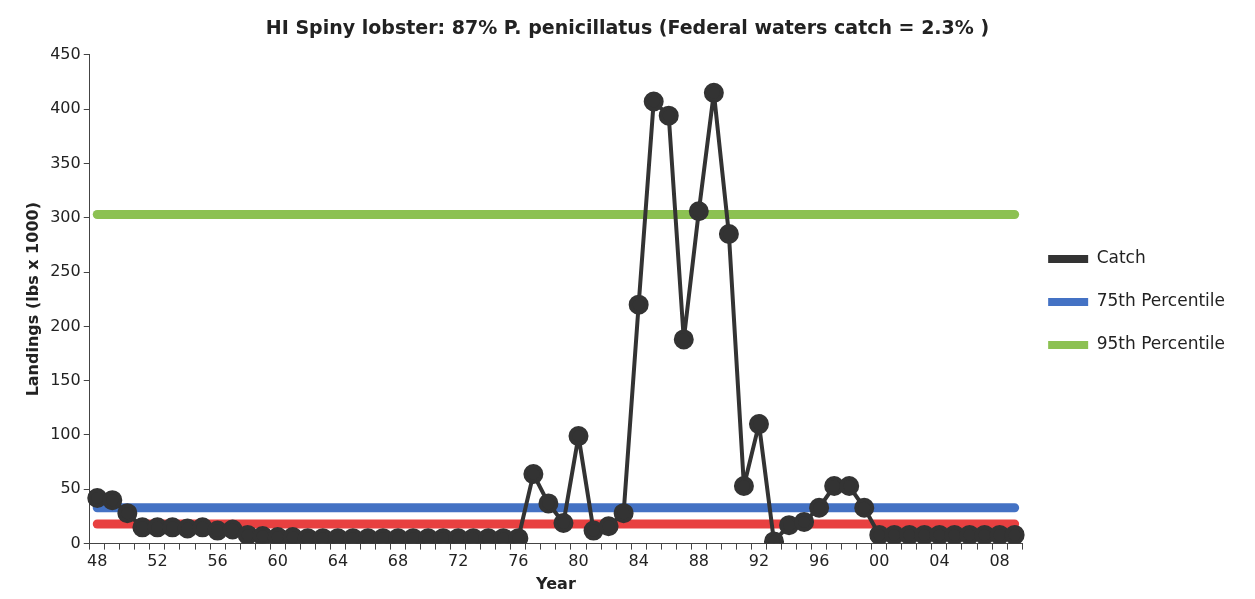 The width and height of the screenshot is (1255, 599). What do you see at coordinates (458, 561) in the screenshot?
I see `x-tick-label: 72` at bounding box center [458, 561].